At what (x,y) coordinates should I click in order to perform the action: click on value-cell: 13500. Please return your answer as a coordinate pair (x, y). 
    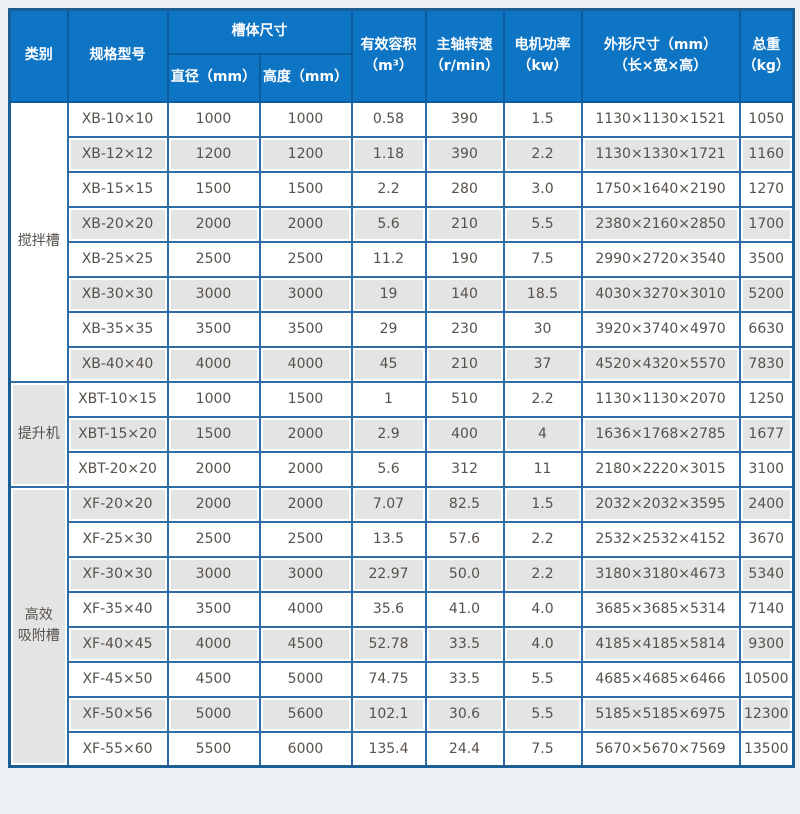
    Looking at the image, I should click on (766, 749).